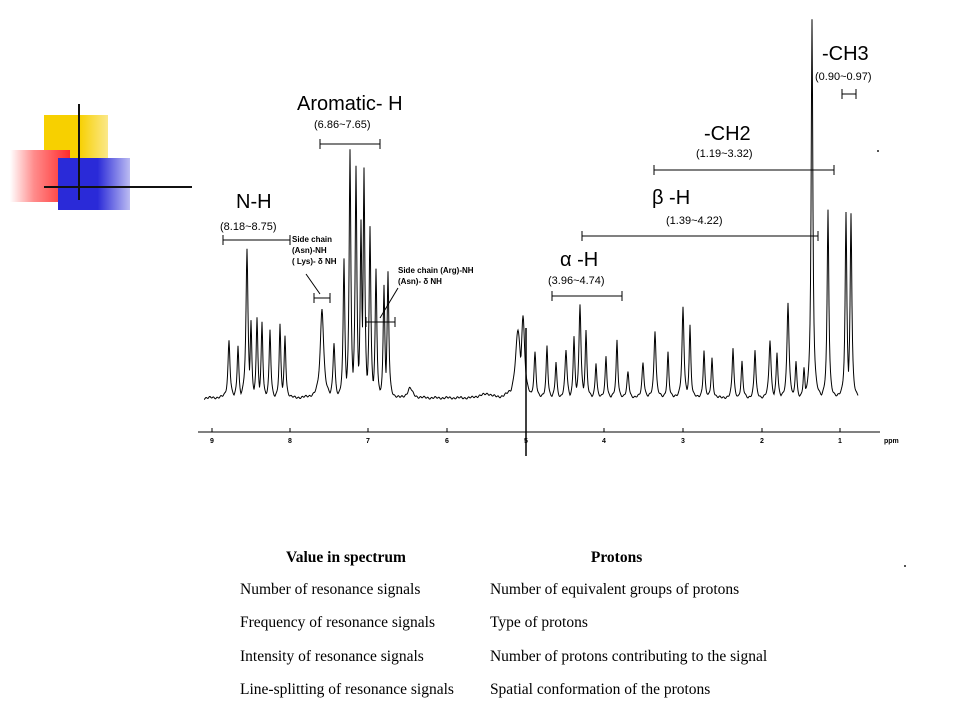 The height and width of the screenshot is (720, 960). What do you see at coordinates (849, 94) in the screenshot?
I see `ch3-bracket` at bounding box center [849, 94].